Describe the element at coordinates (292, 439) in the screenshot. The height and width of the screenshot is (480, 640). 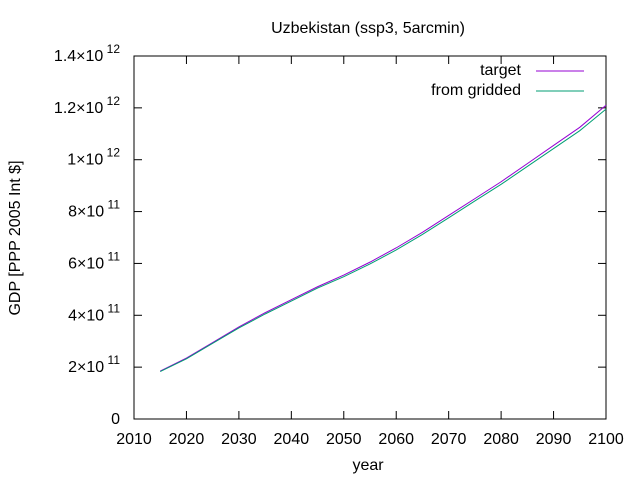
I see `x-tick-label: 2040` at that location.